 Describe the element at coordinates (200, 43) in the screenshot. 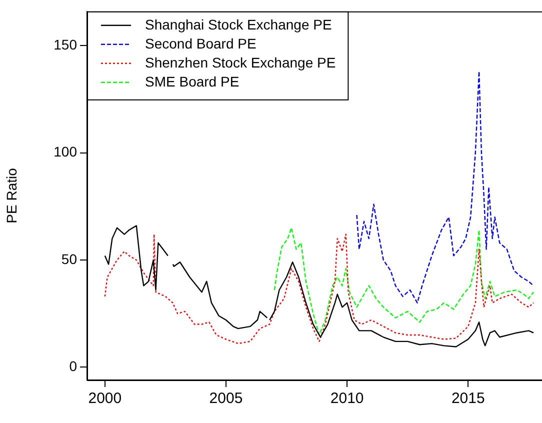

I see `legend-label: Second Board PE` at that location.